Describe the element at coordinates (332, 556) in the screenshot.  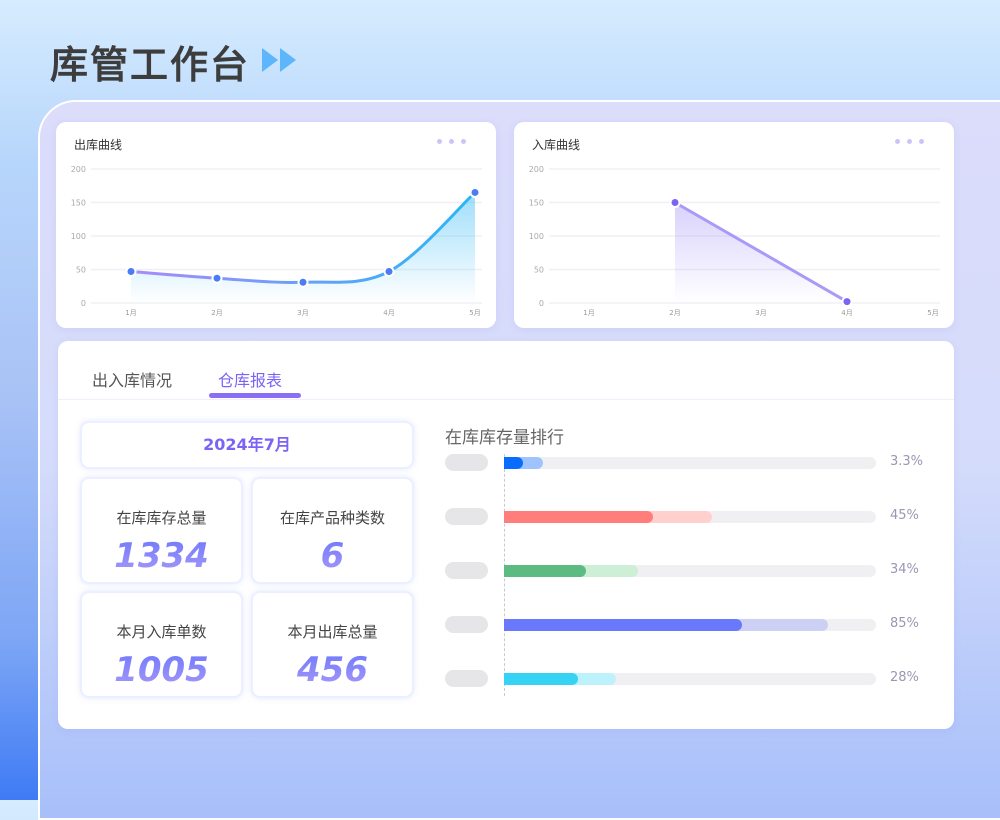
I see `stat-value: 6` at that location.